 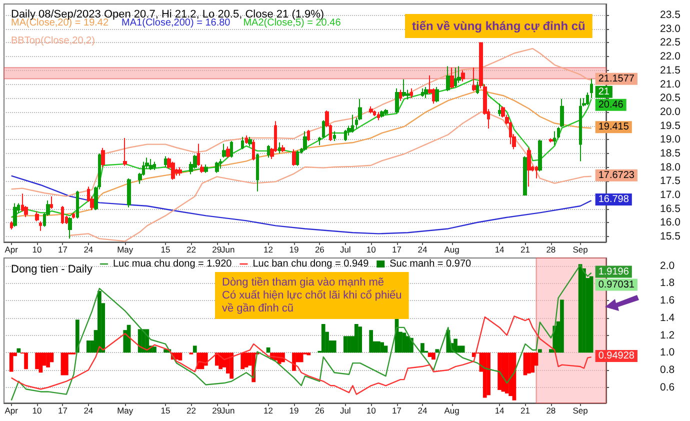 What do you see at coordinates (611, 104) in the screenshot?
I see `data-label: 20.46` at bounding box center [611, 104].